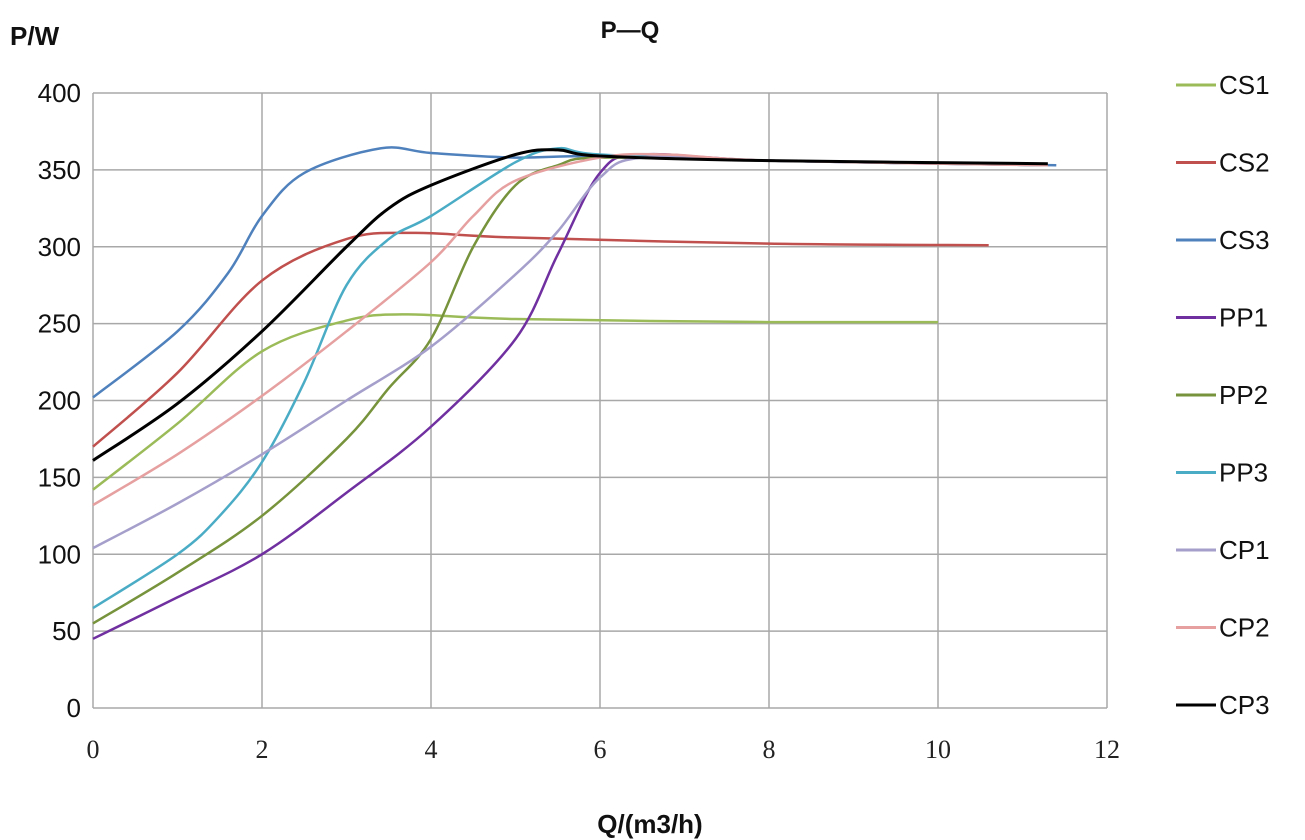 The width and height of the screenshot is (1305, 840). I want to click on x-tick-label: 4, so click(431, 749).